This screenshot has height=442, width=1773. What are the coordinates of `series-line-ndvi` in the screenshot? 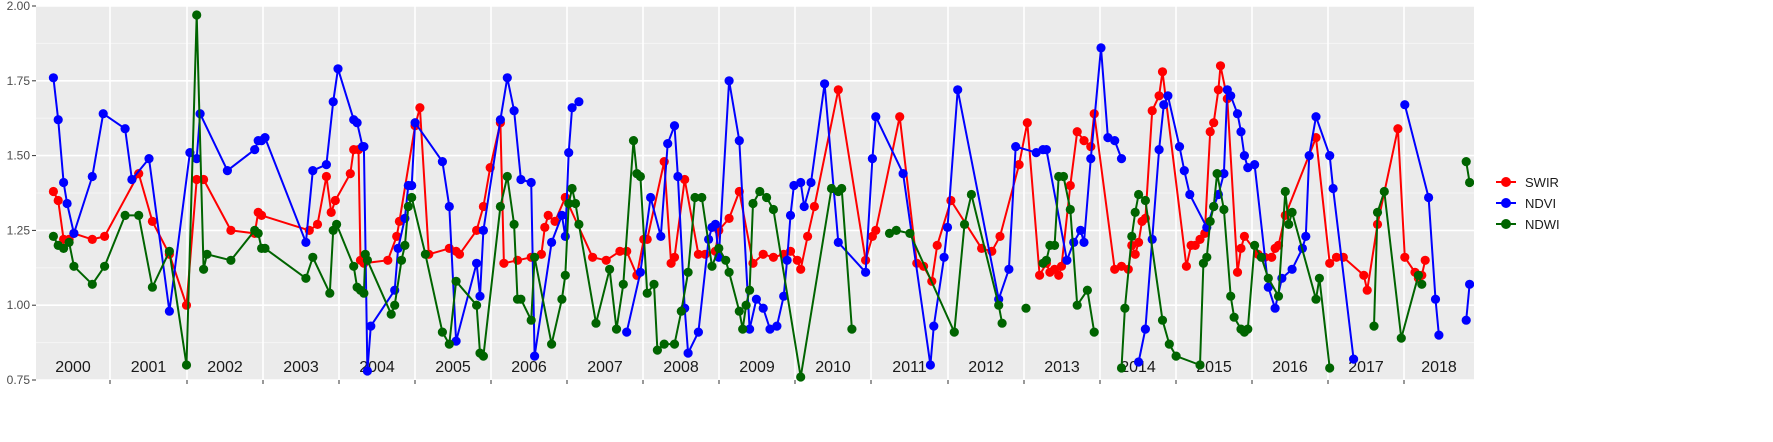 It's located at (1468, 302).